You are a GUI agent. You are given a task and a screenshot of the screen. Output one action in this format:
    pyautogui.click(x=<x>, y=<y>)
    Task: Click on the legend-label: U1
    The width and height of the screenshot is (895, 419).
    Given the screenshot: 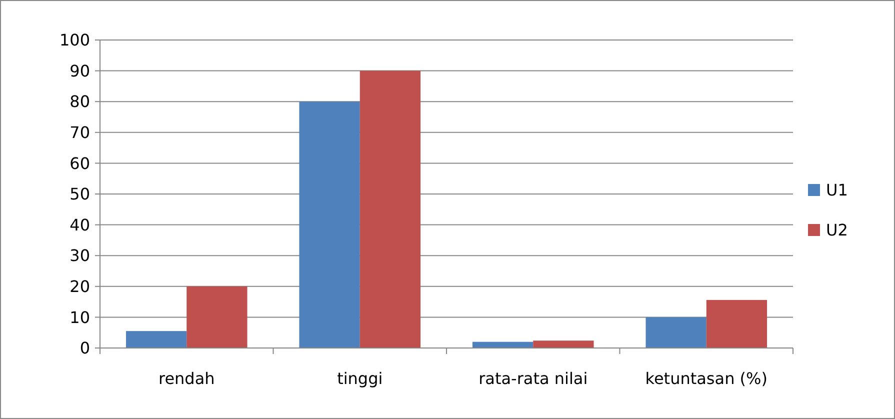 What is the action you would take?
    pyautogui.click(x=837, y=190)
    